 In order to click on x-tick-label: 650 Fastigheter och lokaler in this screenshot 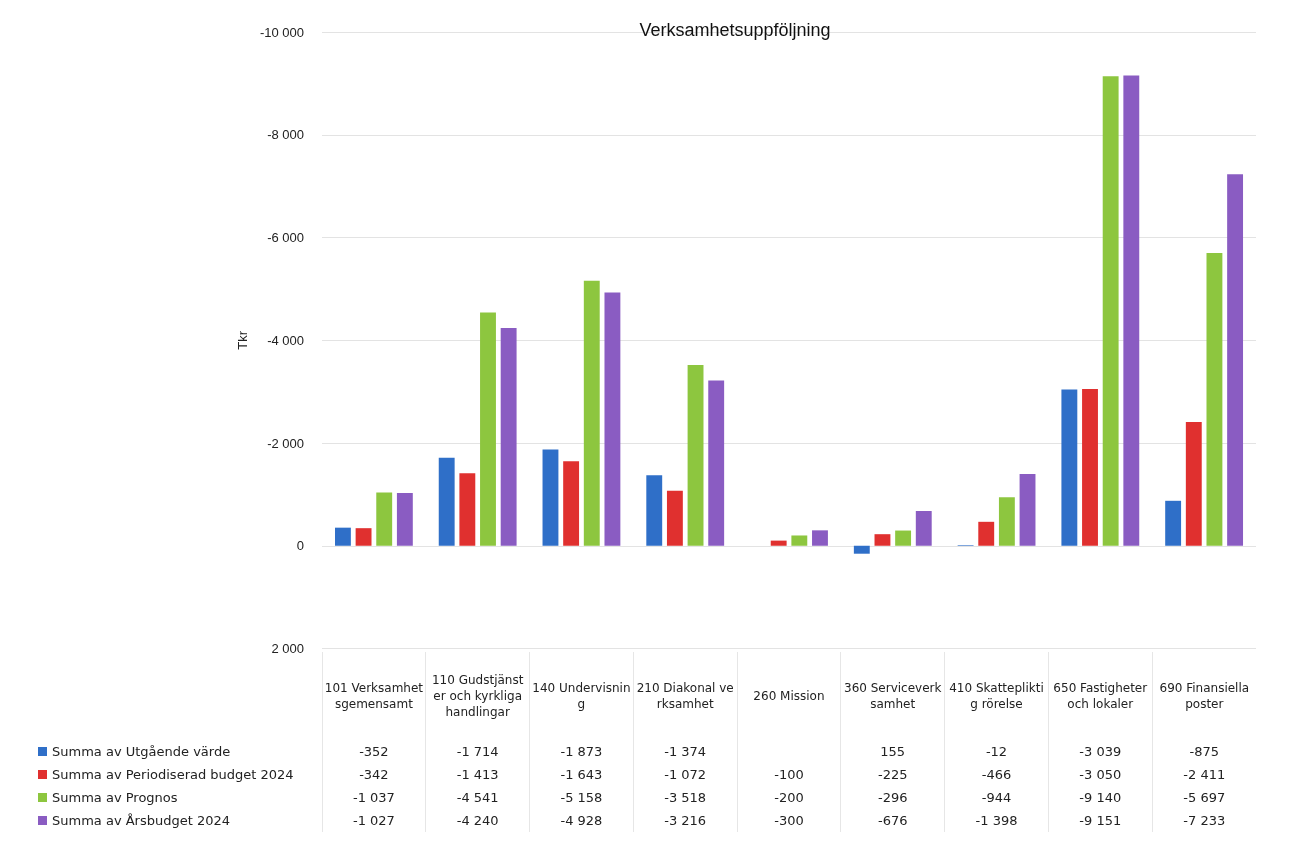, I will do `click(1100, 696)`.